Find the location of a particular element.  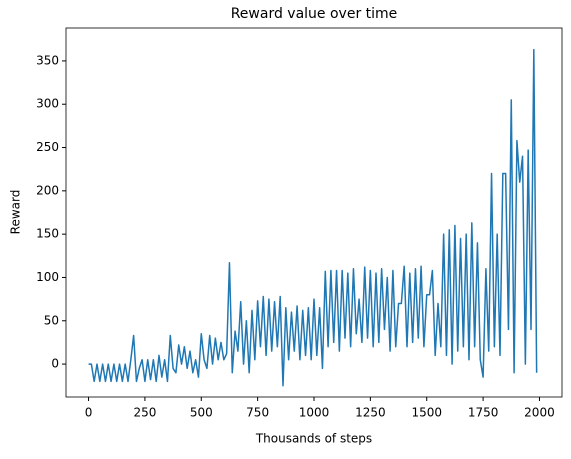

x-tick-label: 500 is located at coordinates (201, 413).